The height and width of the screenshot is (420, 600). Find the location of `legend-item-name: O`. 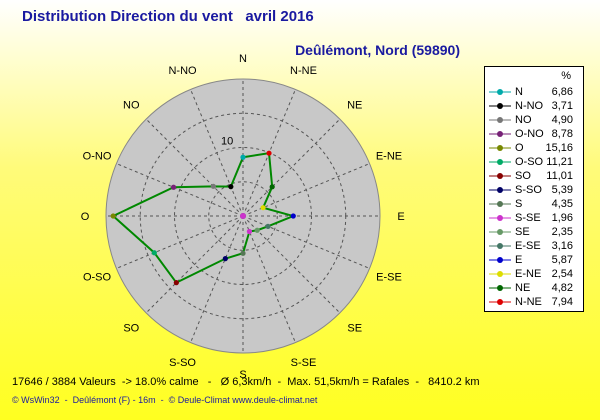

legend-item-name: O is located at coordinates (519, 148).